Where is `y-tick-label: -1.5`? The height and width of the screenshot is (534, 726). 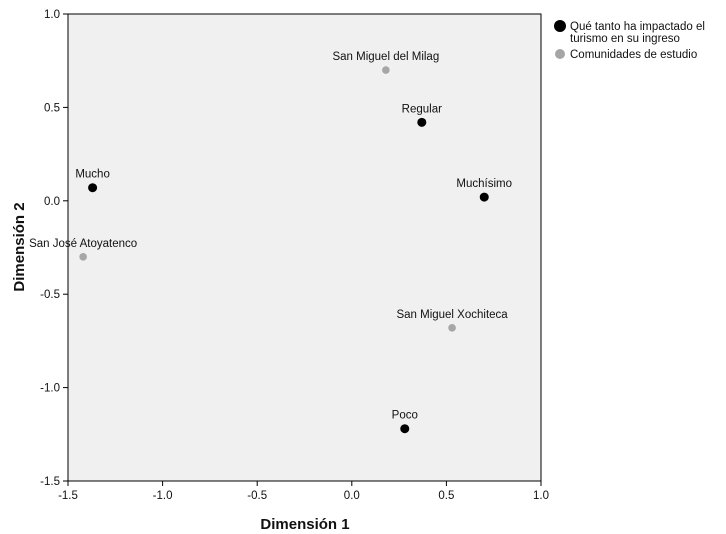 y-tick-label: -1.5 is located at coordinates (50, 482).